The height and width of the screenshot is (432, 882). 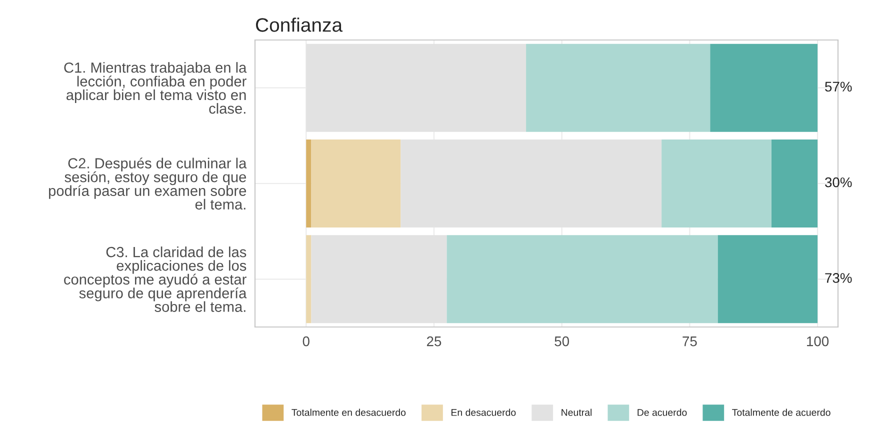 What do you see at coordinates (484, 412) in the screenshot?
I see `legend-label: En desacuerdo` at bounding box center [484, 412].